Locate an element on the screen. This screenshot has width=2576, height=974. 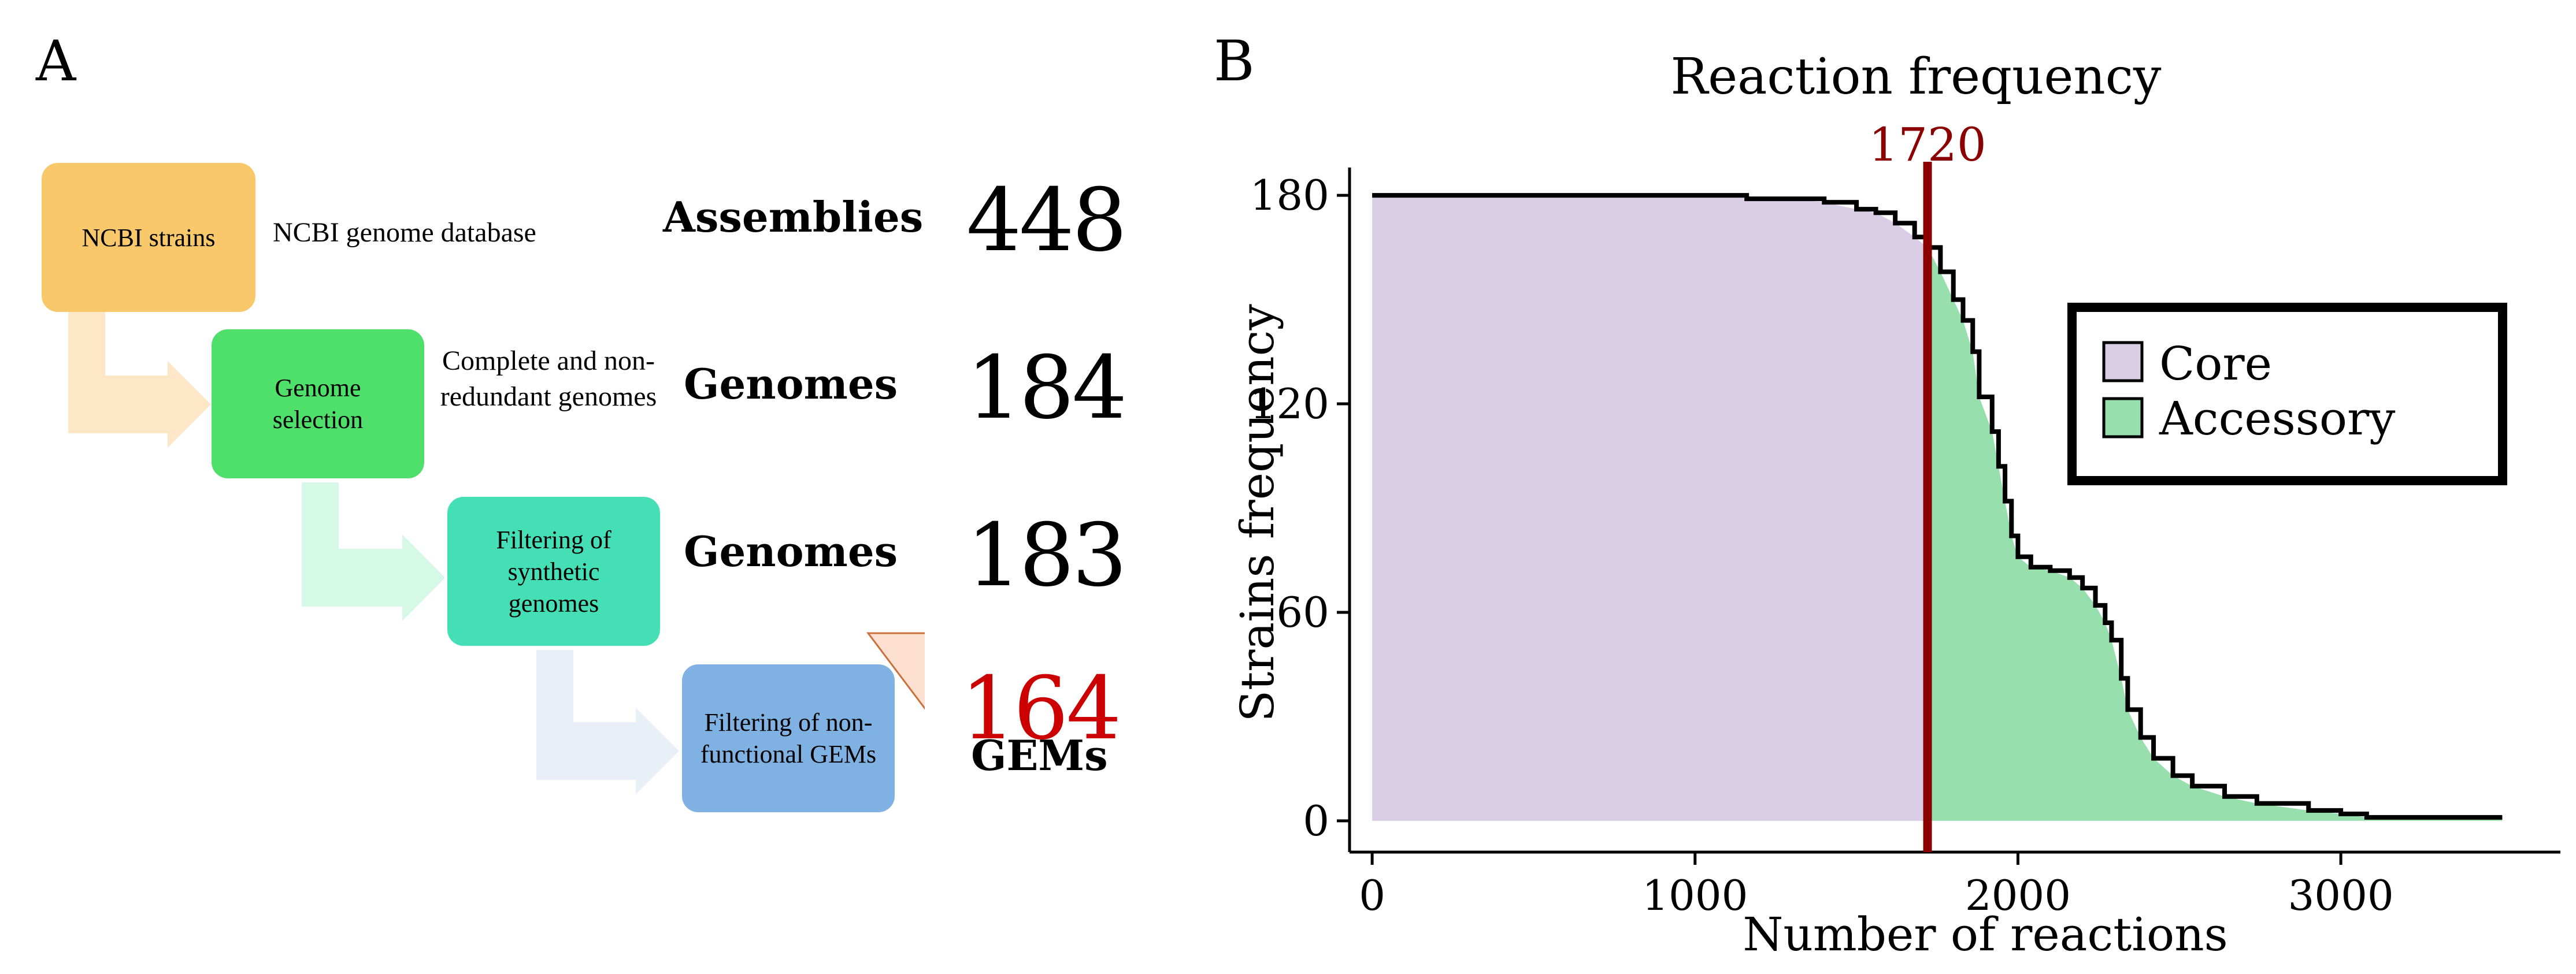
threshold-label: 1720 is located at coordinates (1927, 145).